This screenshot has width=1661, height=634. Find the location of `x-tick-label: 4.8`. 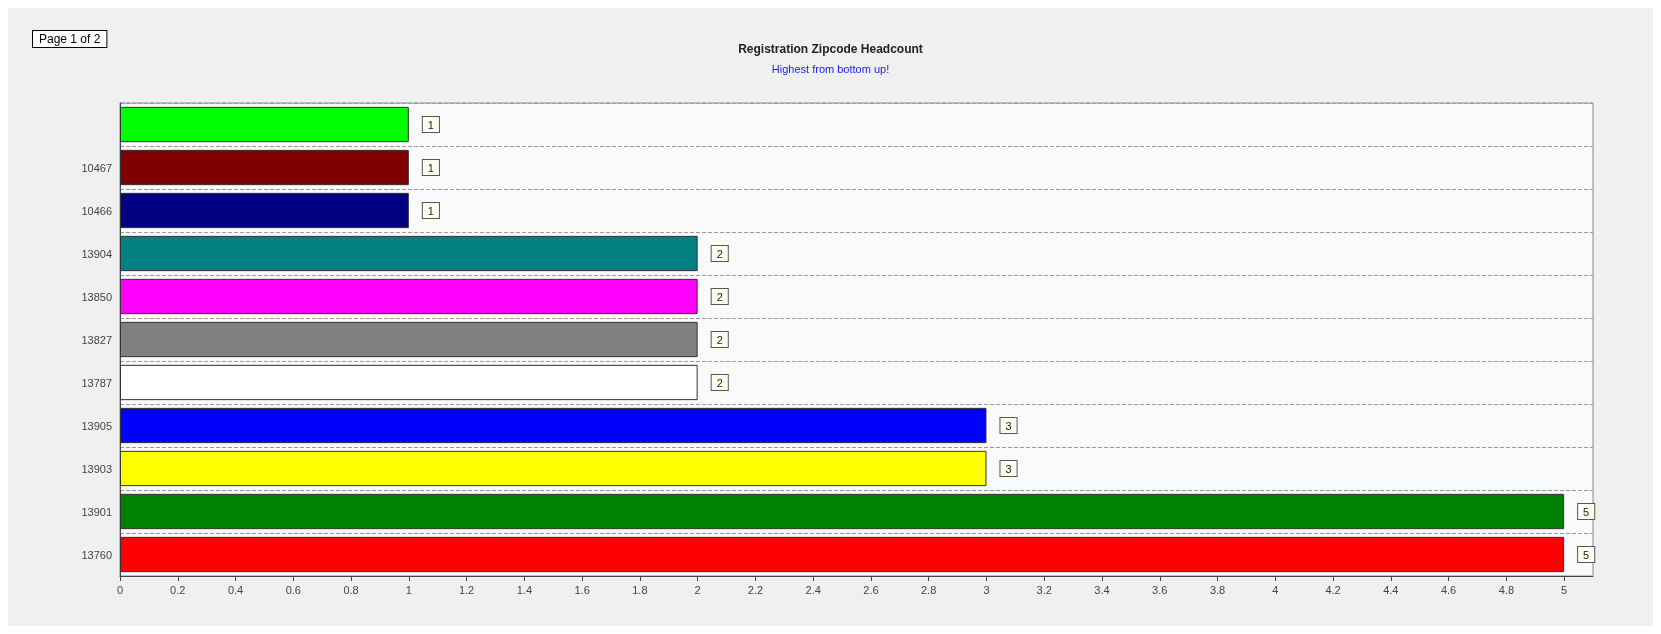

x-tick-label: 4.8 is located at coordinates (1506, 589).